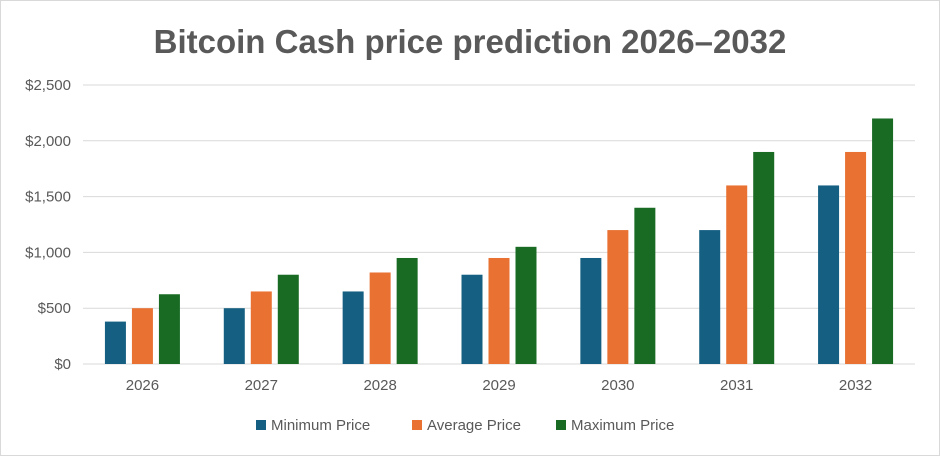  Describe the element at coordinates (288, 319) in the screenshot. I see `bar-maximum-price-2027` at that location.